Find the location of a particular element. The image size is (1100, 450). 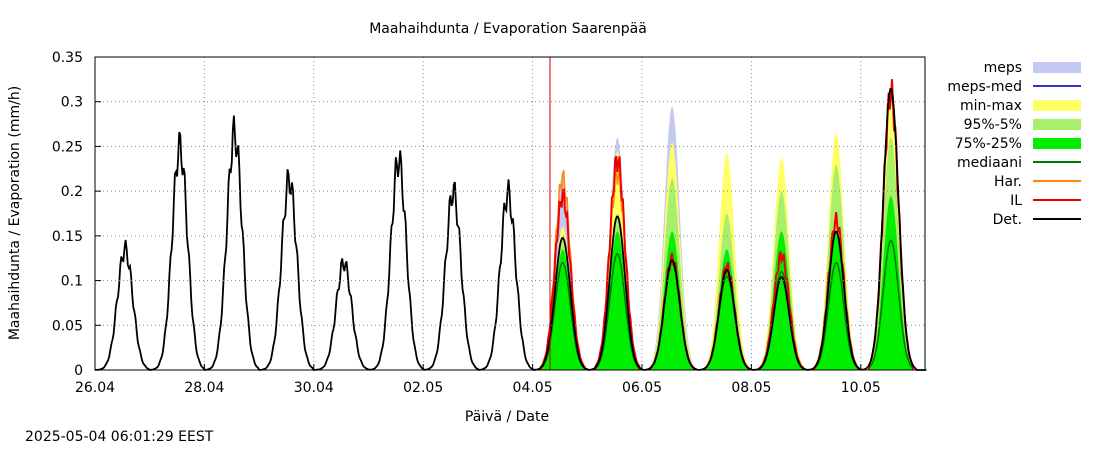

legend-label: Har. is located at coordinates (1008, 182).